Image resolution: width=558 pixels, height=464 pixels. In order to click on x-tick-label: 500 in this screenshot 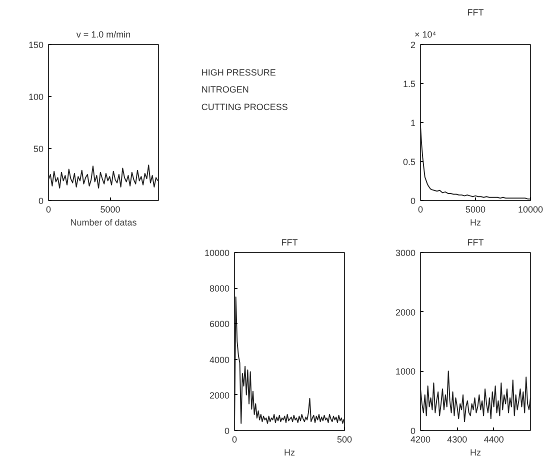, I will do `click(344, 439)`.